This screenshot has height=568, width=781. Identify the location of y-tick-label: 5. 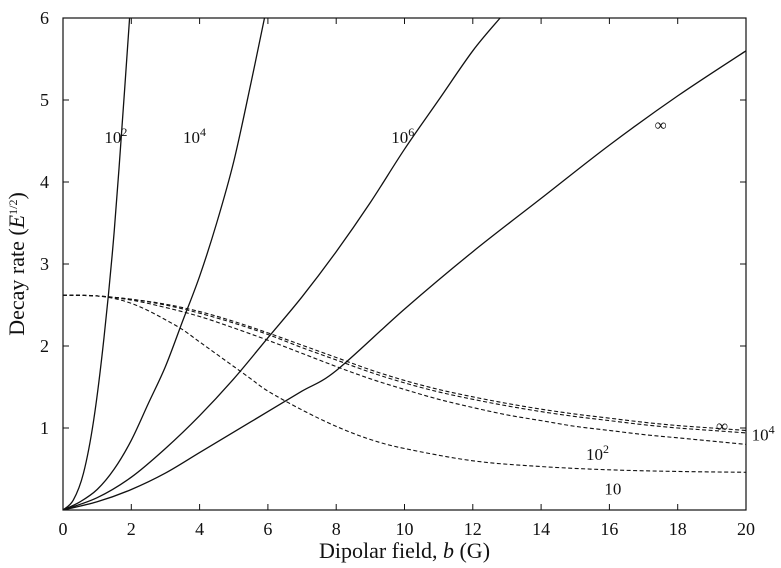
(44, 100).